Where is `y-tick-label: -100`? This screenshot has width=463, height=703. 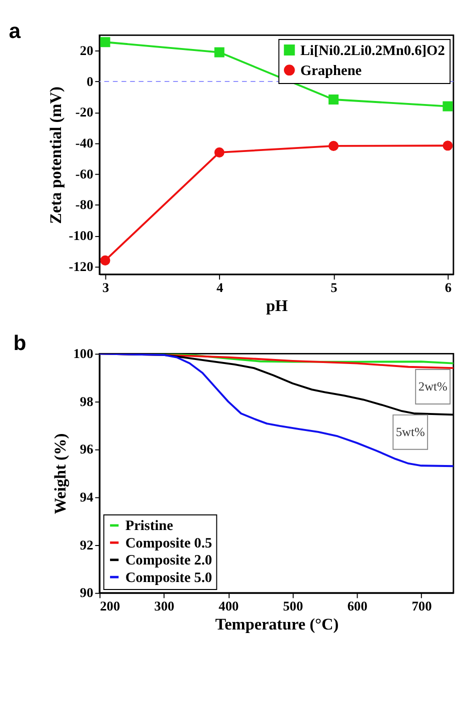 y-tick-label: -100 is located at coordinates (81, 236).